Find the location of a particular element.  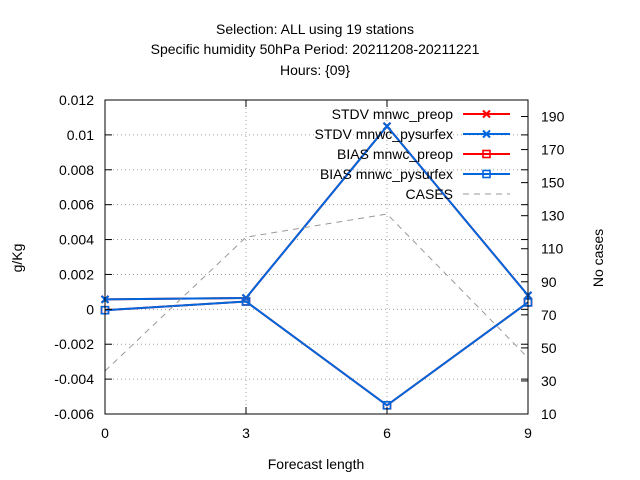

legend-entry: STDV mnwc_pysurfex is located at coordinates (412, 134).